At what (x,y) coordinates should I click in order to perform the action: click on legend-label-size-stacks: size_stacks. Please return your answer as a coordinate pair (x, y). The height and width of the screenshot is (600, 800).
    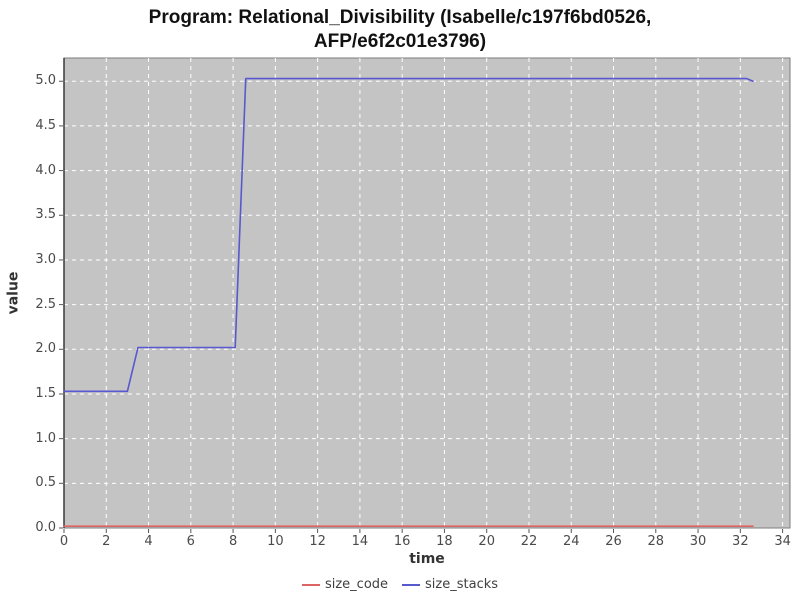
    Looking at the image, I should click on (462, 584).